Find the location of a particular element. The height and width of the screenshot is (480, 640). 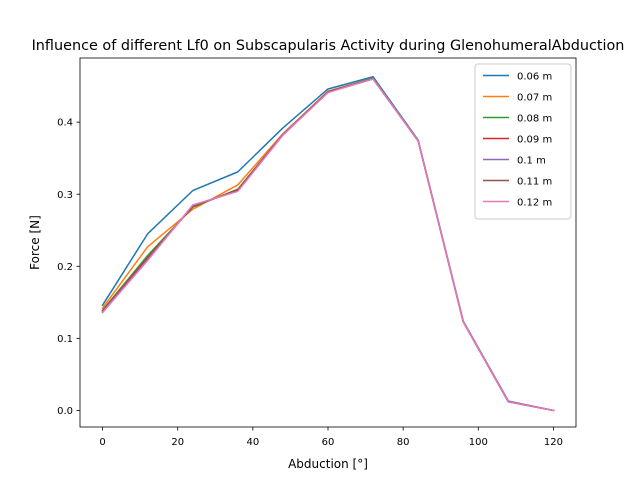

legend-label-5: 0.11 m is located at coordinates (534, 182).